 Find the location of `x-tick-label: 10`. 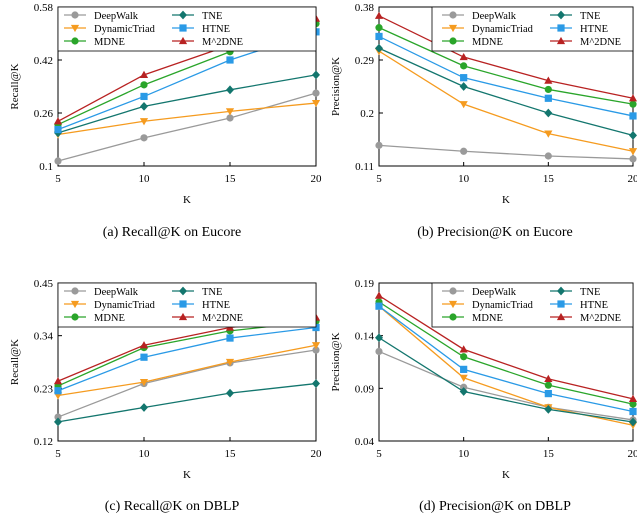

x-tick-label: 10 is located at coordinates (145, 454).